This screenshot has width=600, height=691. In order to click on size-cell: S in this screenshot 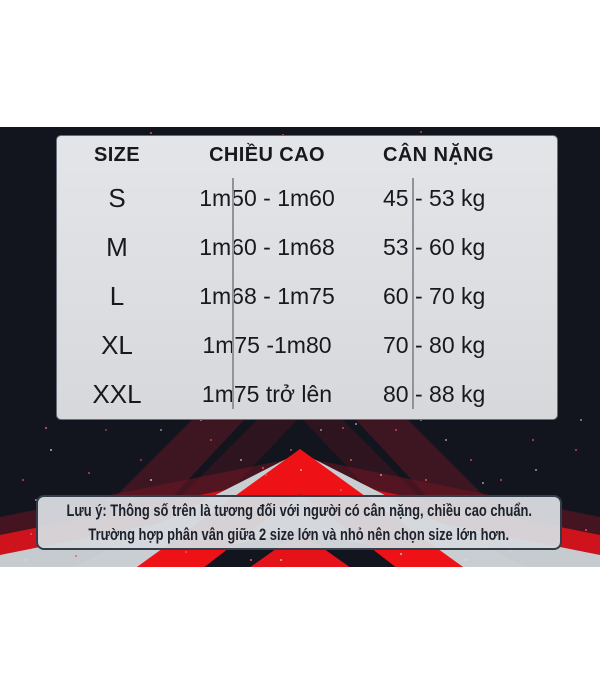, I will do `click(117, 198)`.